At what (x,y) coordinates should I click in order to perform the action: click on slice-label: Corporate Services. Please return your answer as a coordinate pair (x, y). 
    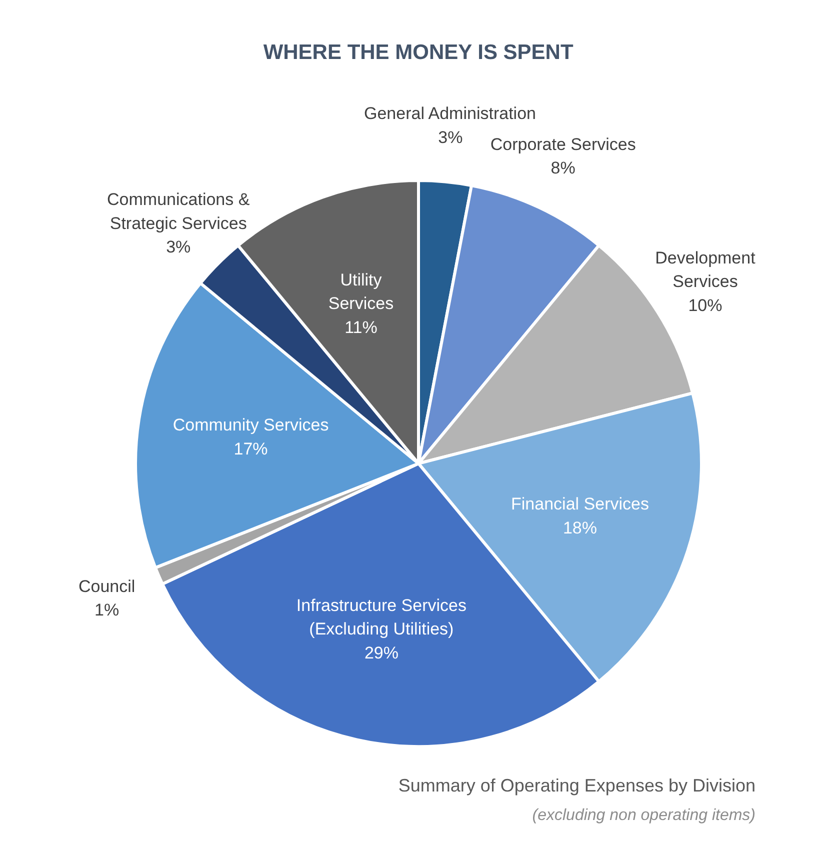
    Looking at the image, I should click on (563, 144).